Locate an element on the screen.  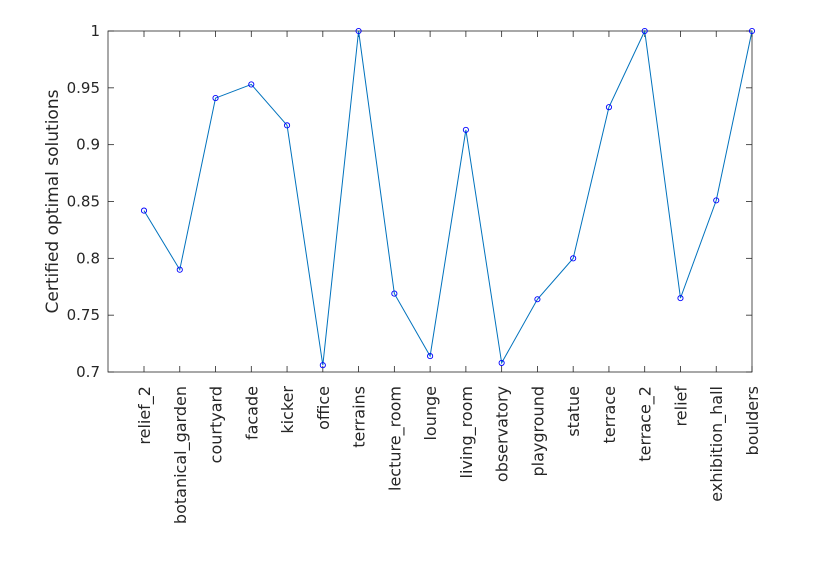
x-tick-label: playground is located at coordinates (537, 431).